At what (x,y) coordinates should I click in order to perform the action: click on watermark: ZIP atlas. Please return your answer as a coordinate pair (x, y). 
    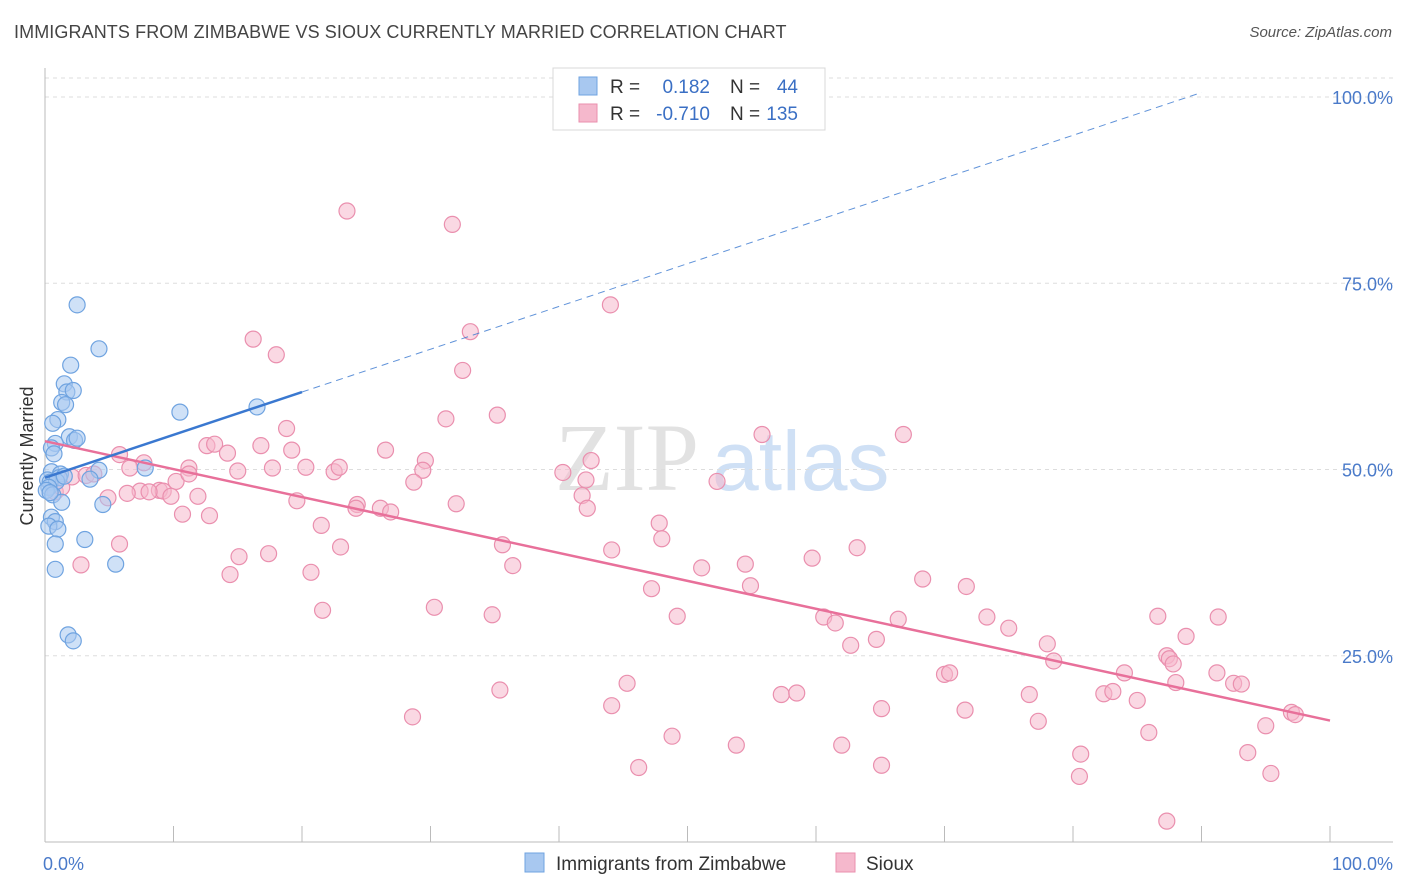
    Looking at the image, I should click on (722, 457).